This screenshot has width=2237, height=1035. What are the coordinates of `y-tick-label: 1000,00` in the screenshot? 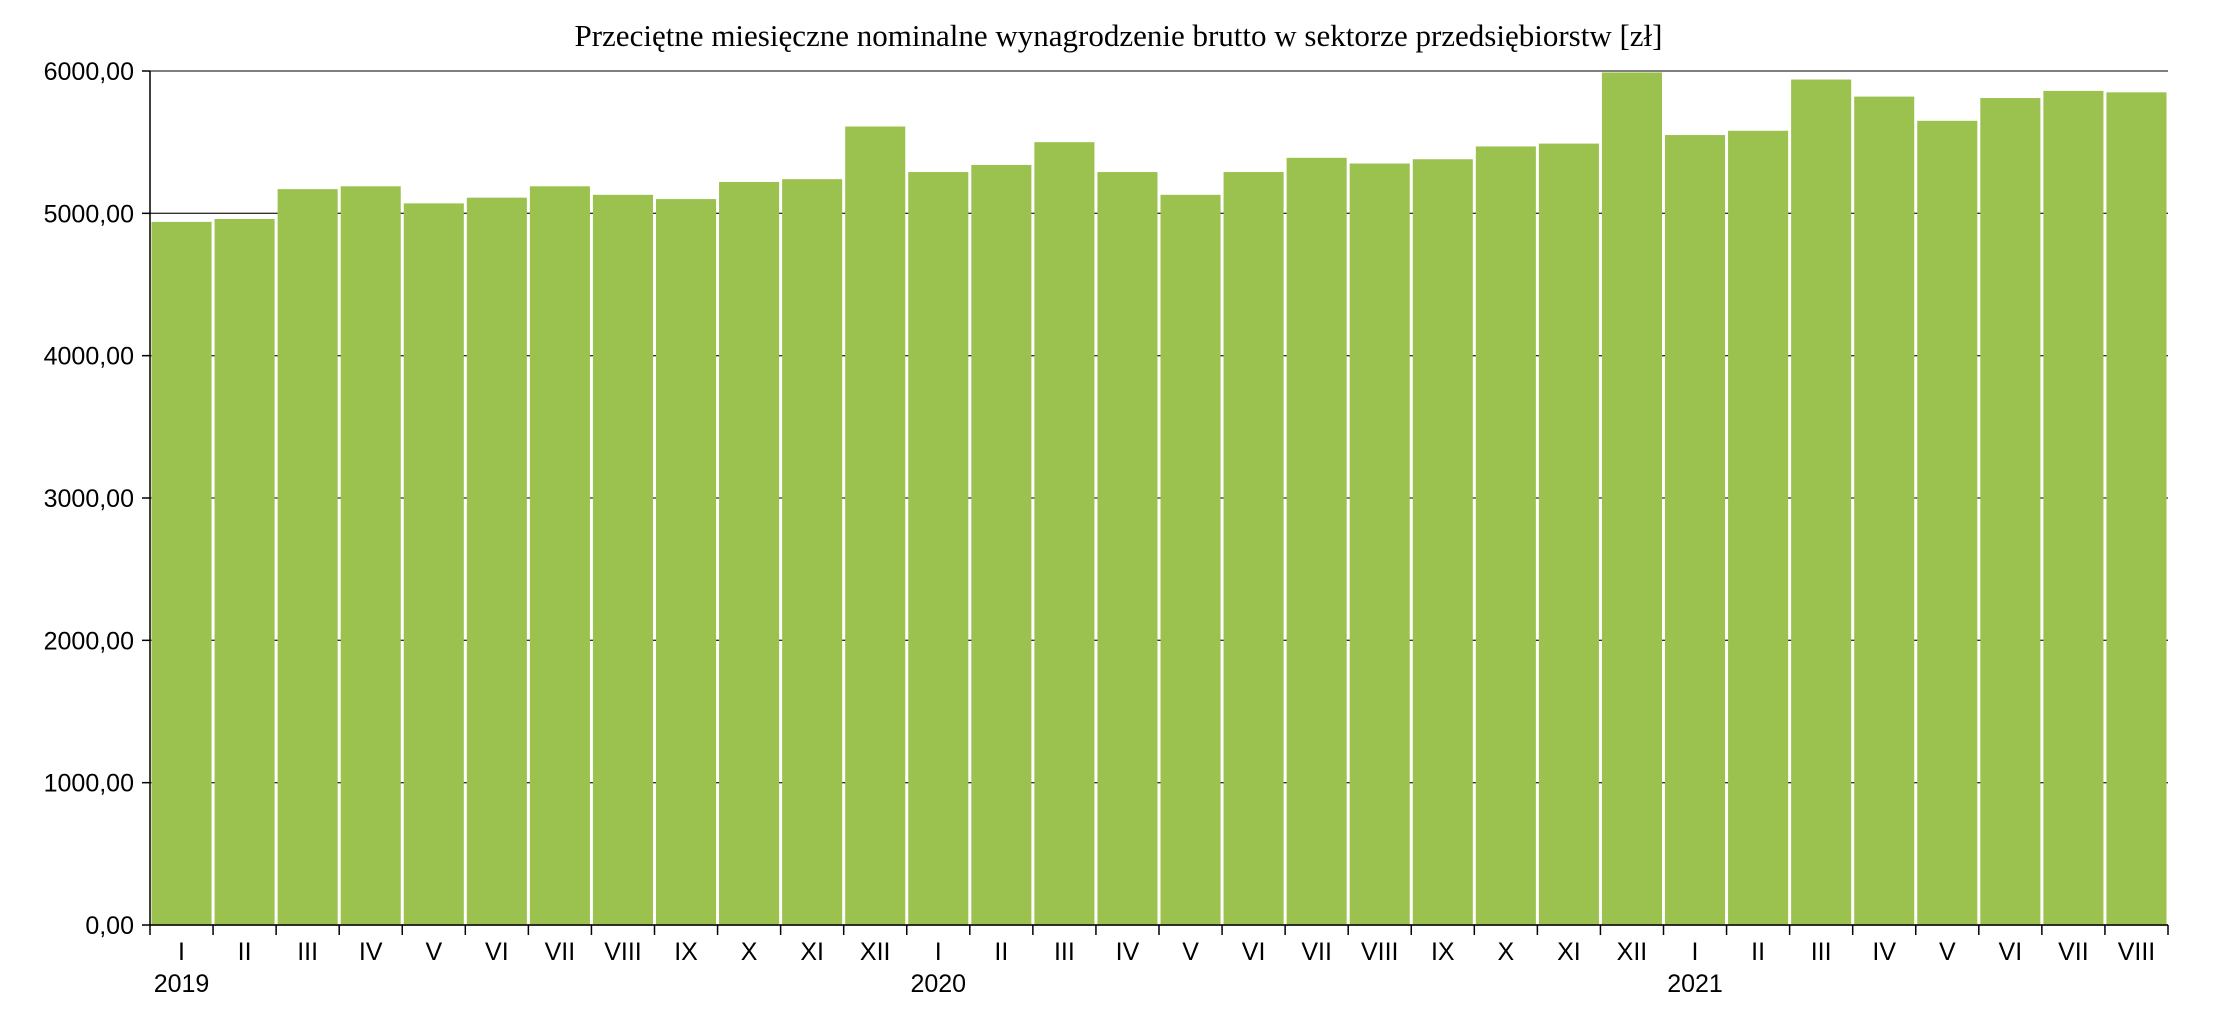 It's located at (89, 784).